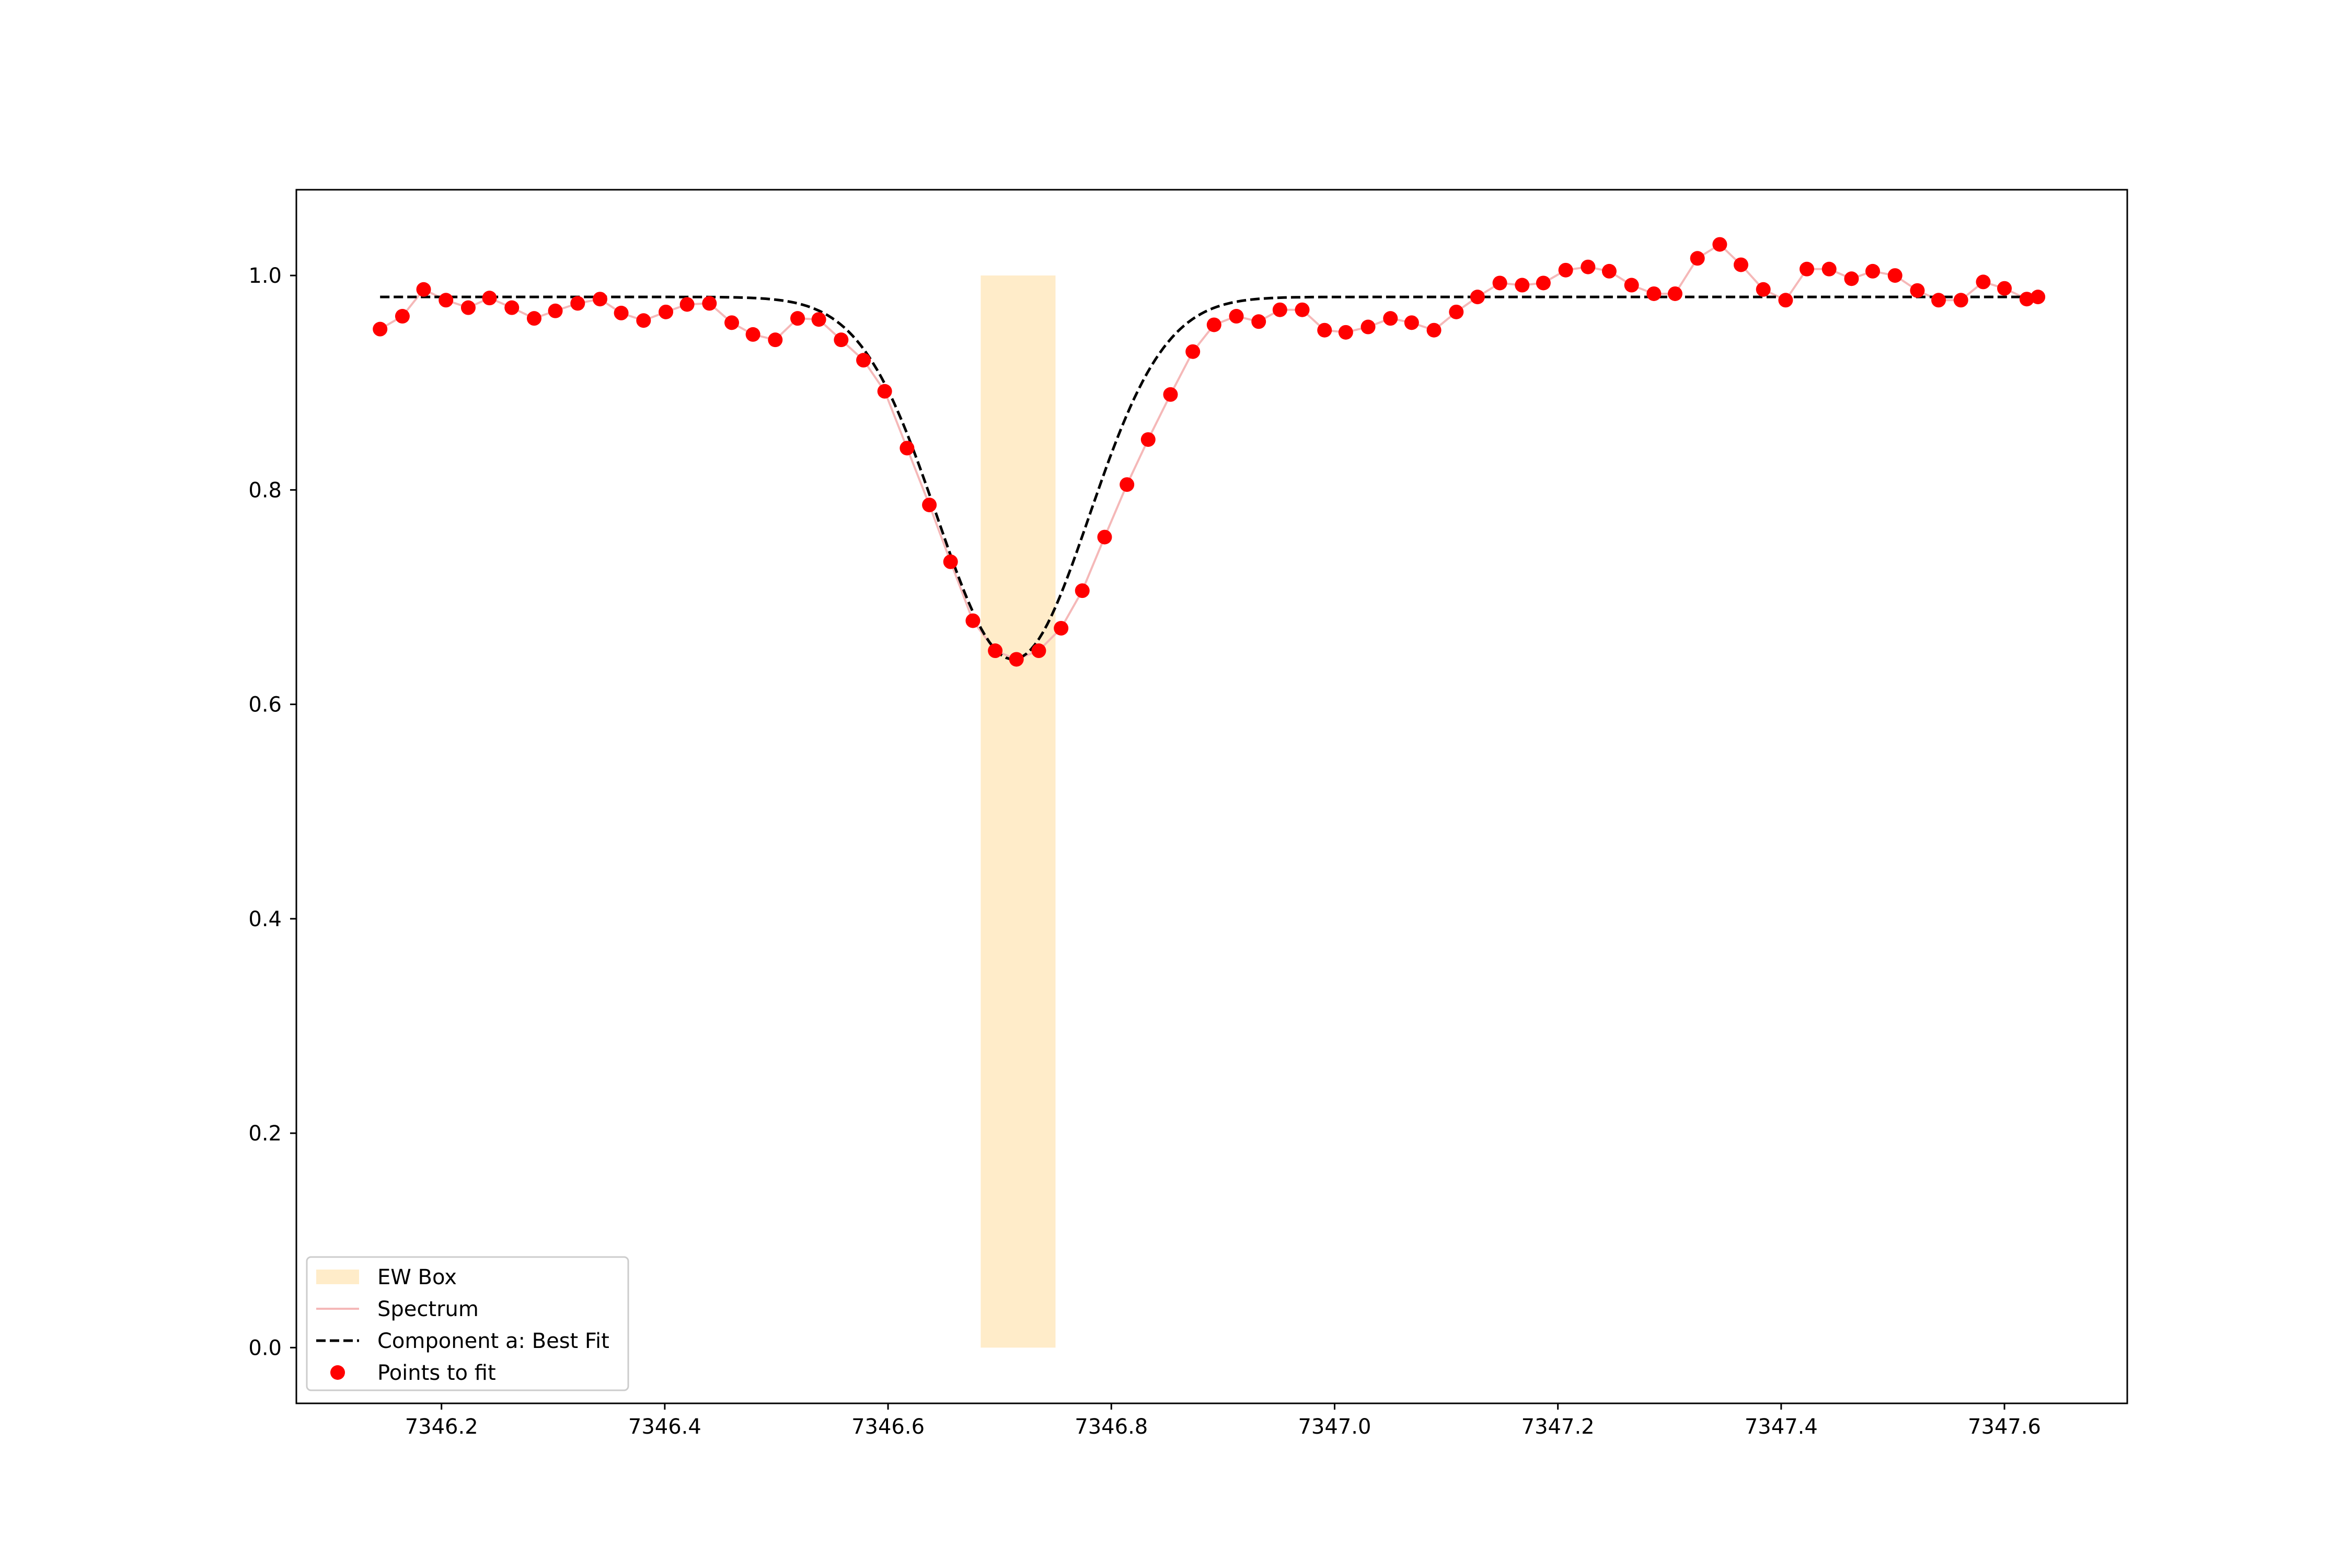  Describe the element at coordinates (1334, 1427) in the screenshot. I see `x-tick-label: 7347.0` at that location.